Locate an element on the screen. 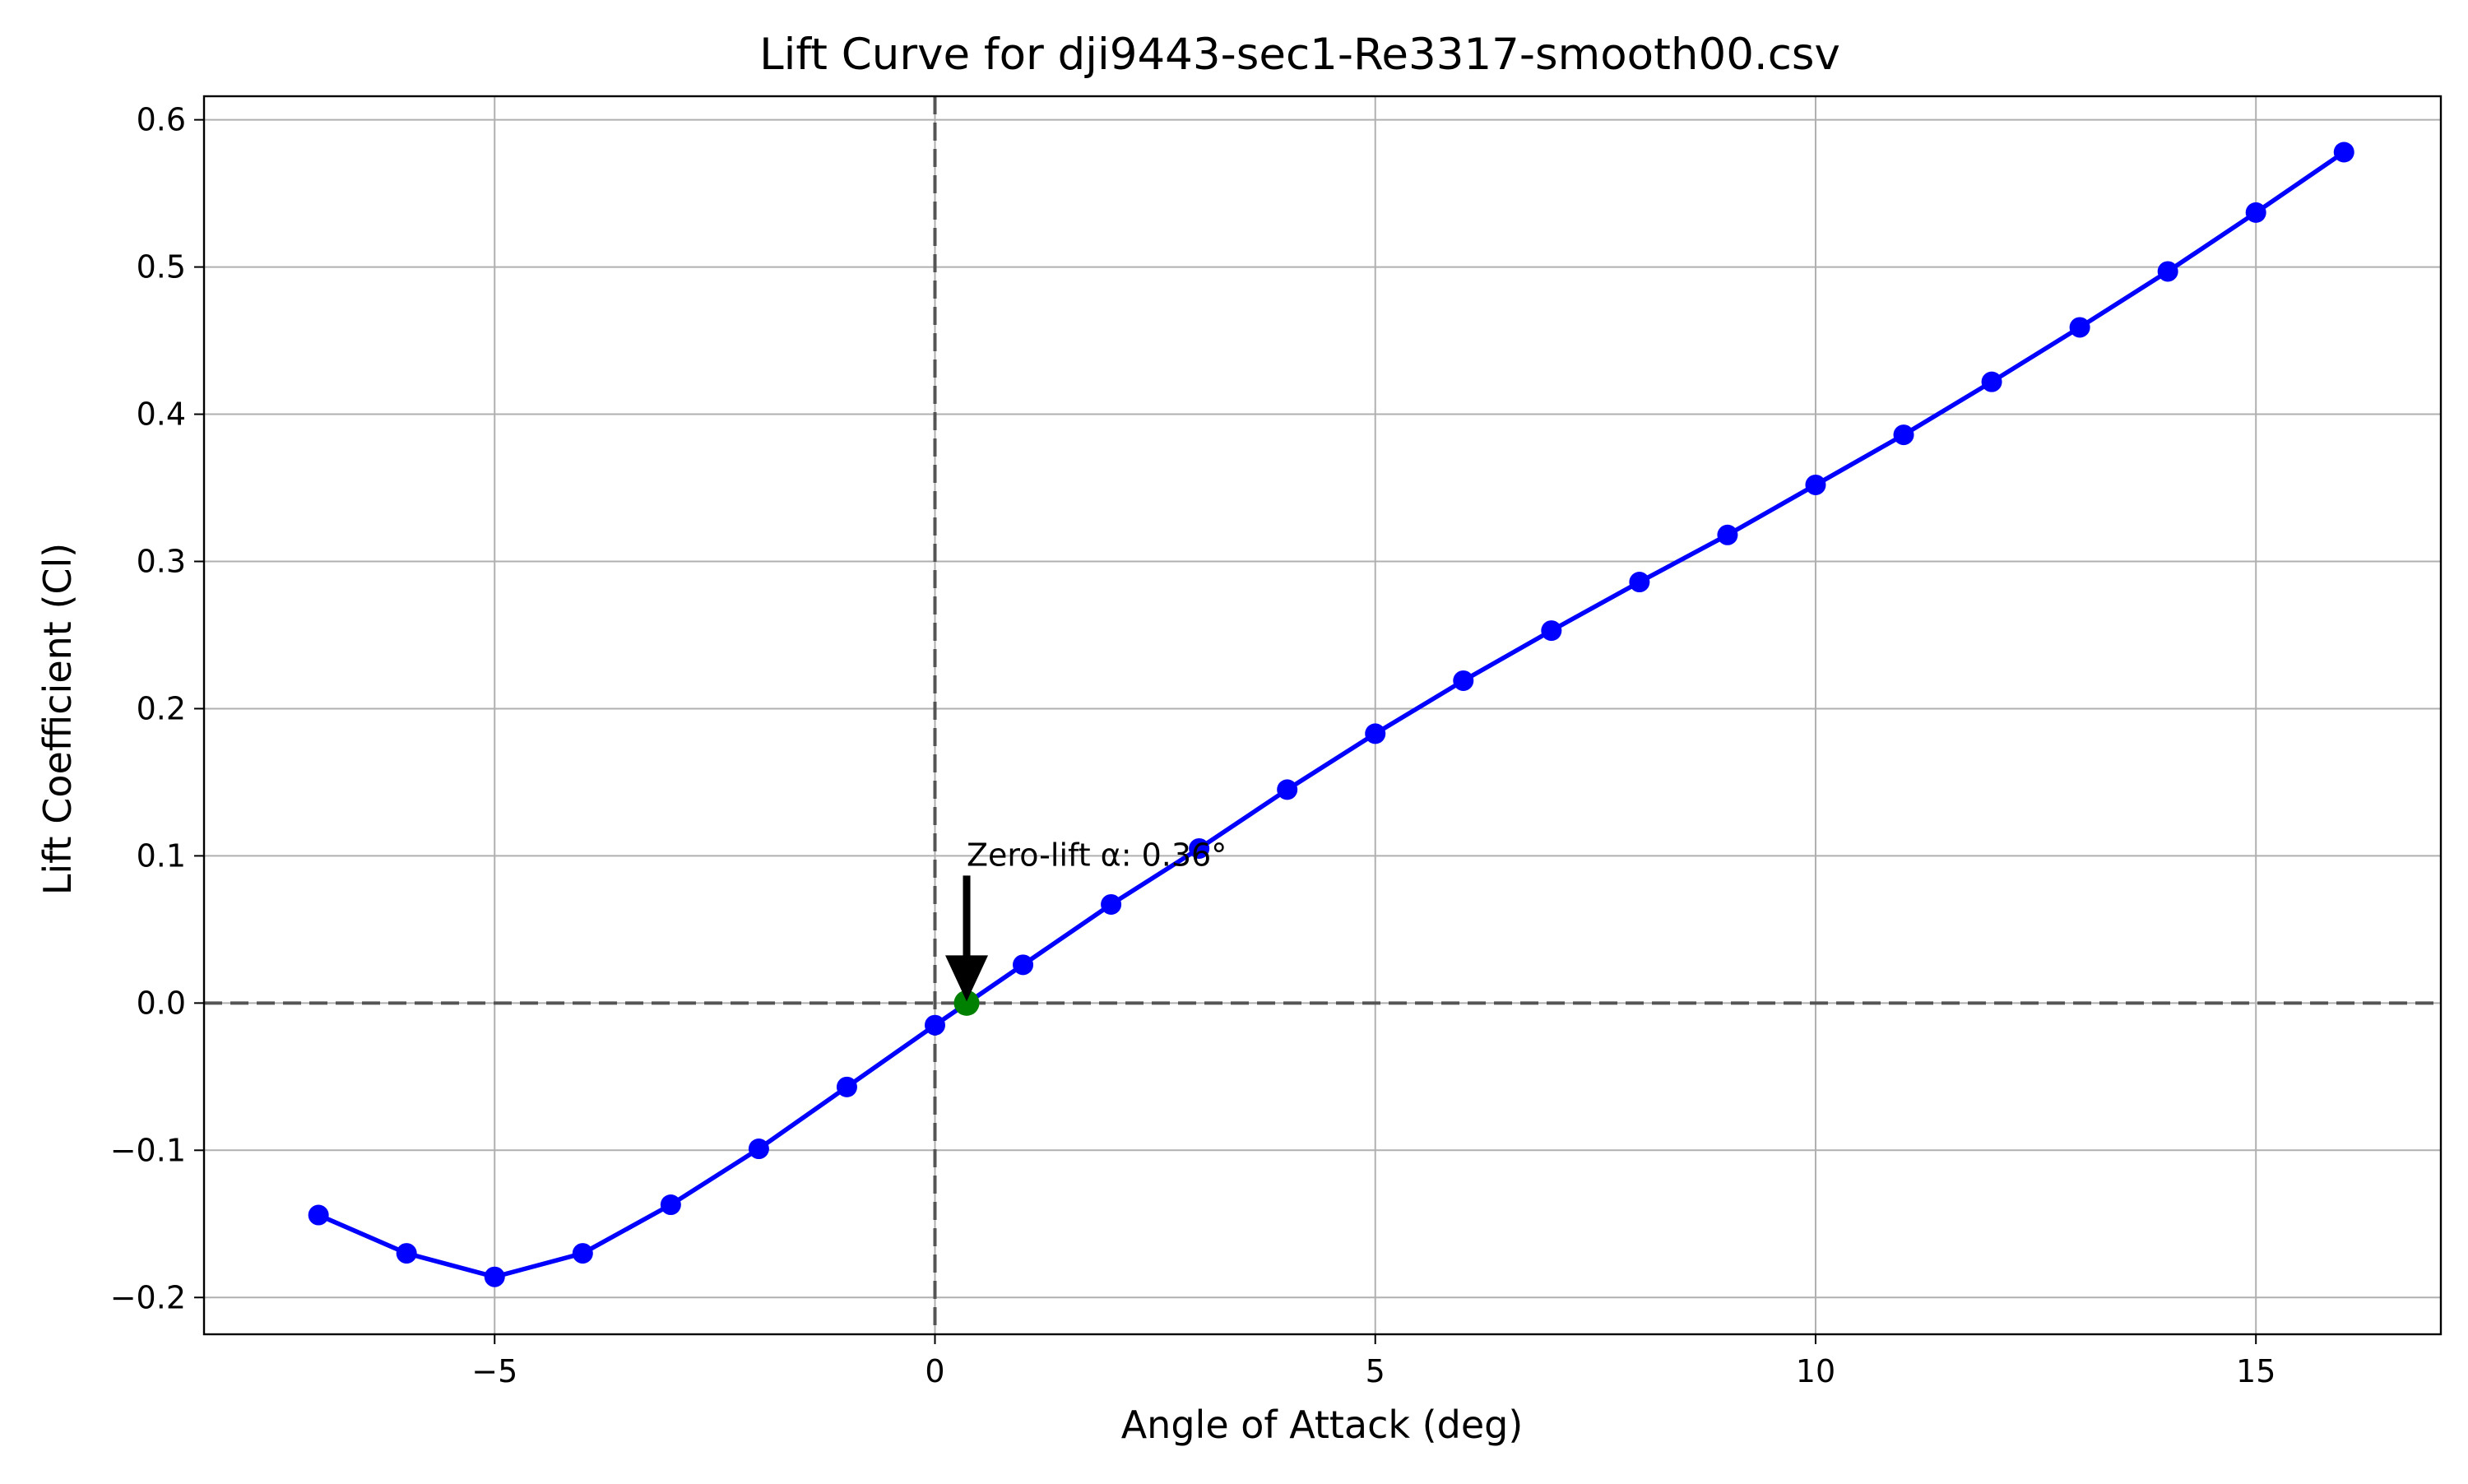 This screenshot has width=2468, height=1484. x-tick-label: 0 is located at coordinates (934, 1371).